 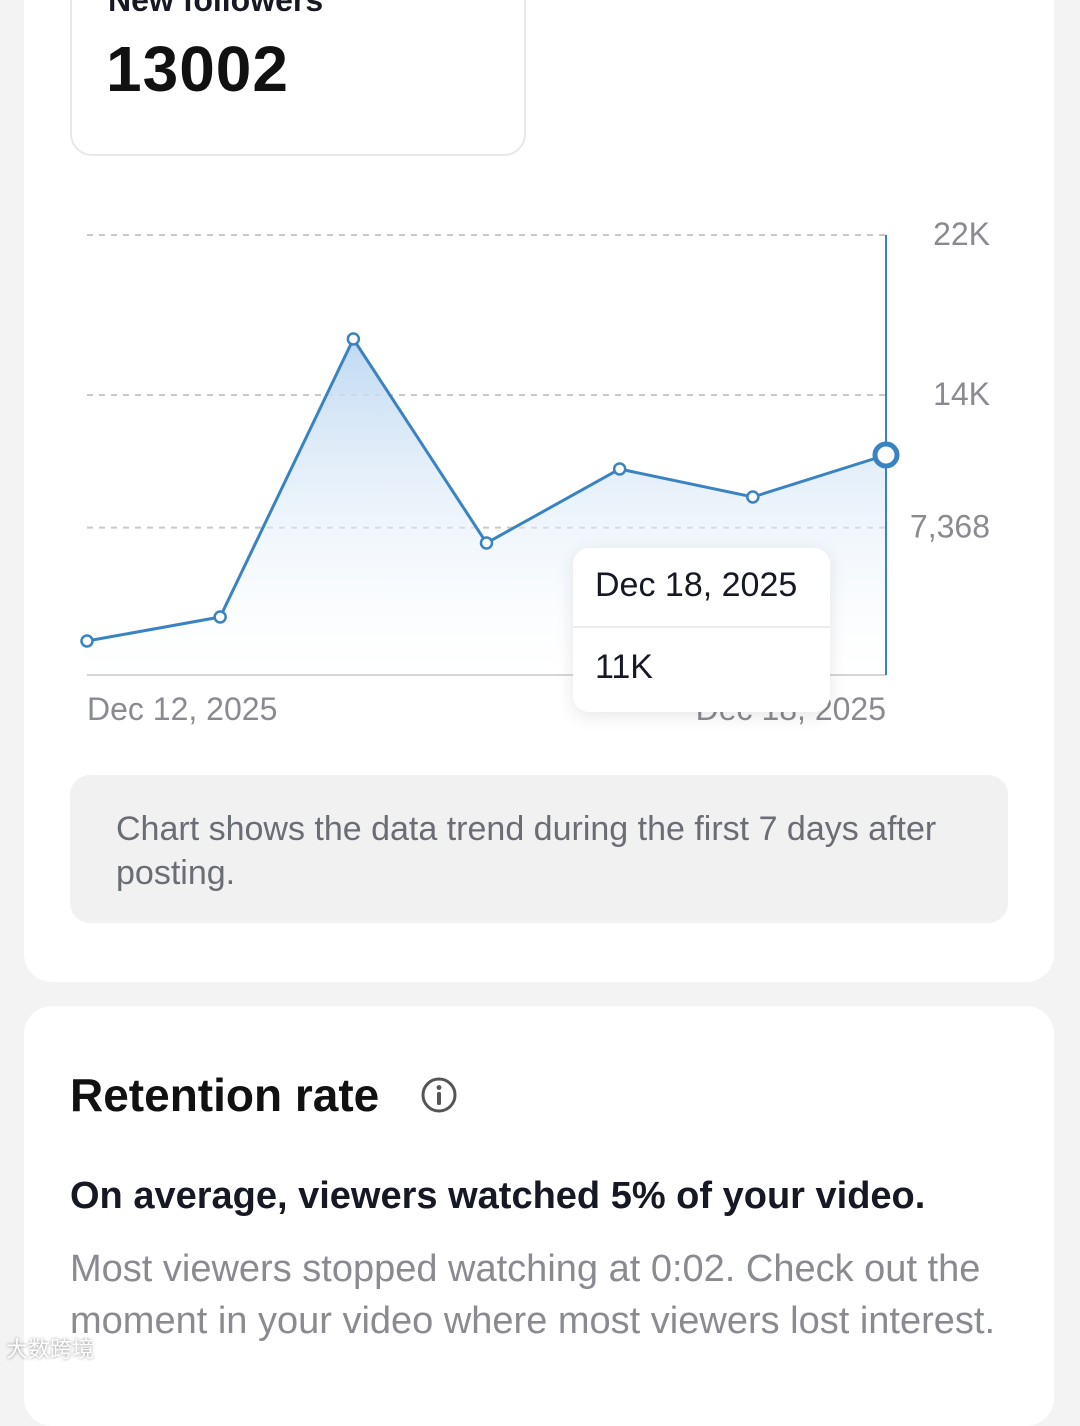 I want to click on highlighted-point, so click(x=886, y=455).